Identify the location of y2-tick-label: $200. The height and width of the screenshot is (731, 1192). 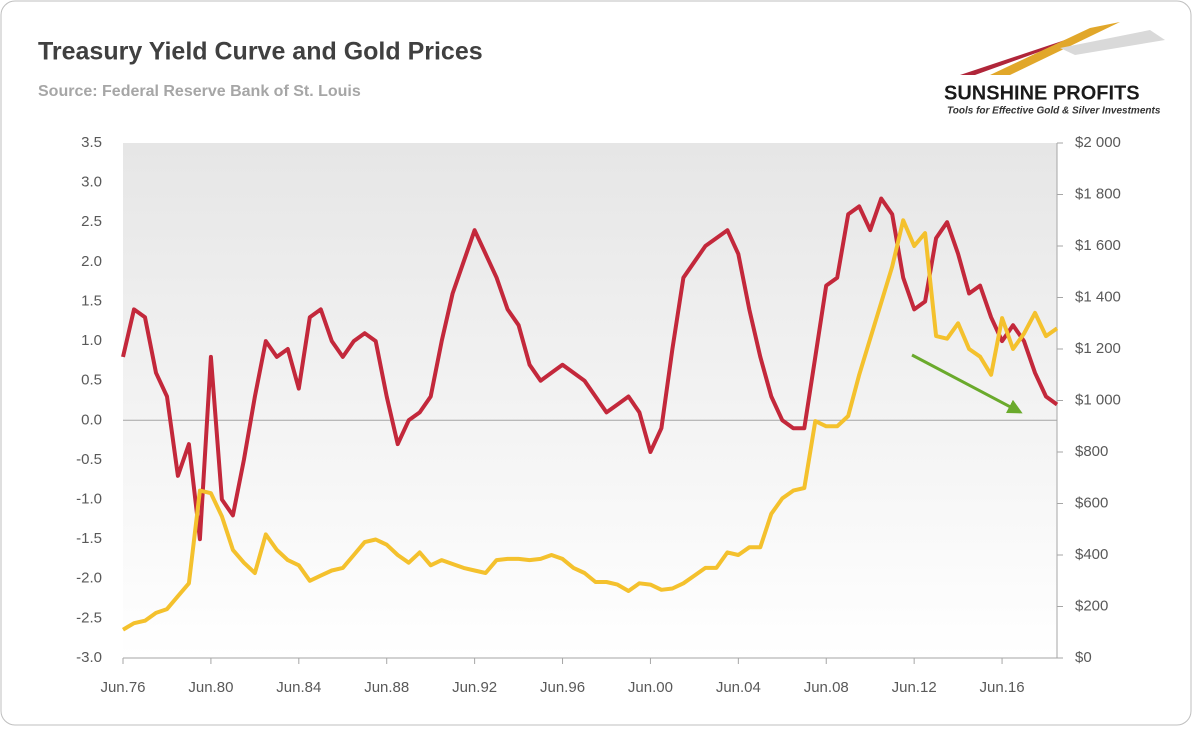
(1091, 605).